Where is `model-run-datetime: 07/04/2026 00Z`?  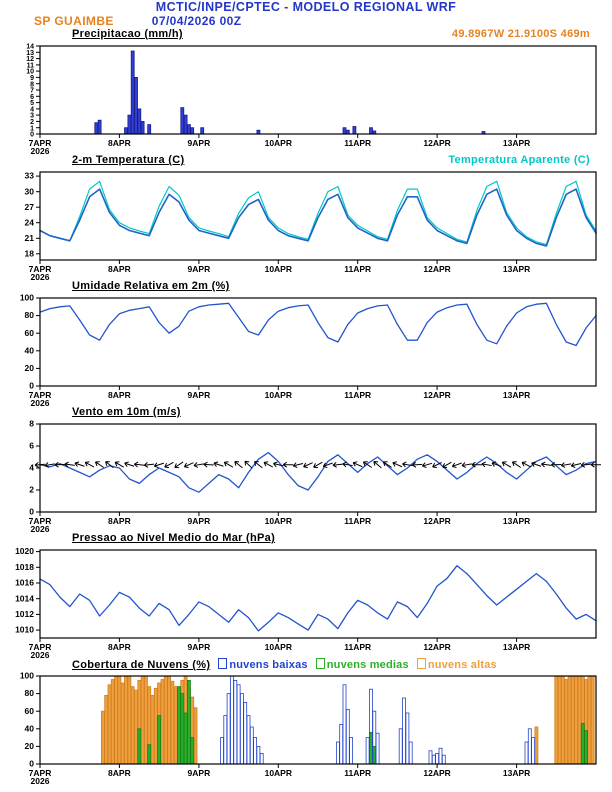
model-run-datetime: 07/04/2026 00Z is located at coordinates (196, 21).